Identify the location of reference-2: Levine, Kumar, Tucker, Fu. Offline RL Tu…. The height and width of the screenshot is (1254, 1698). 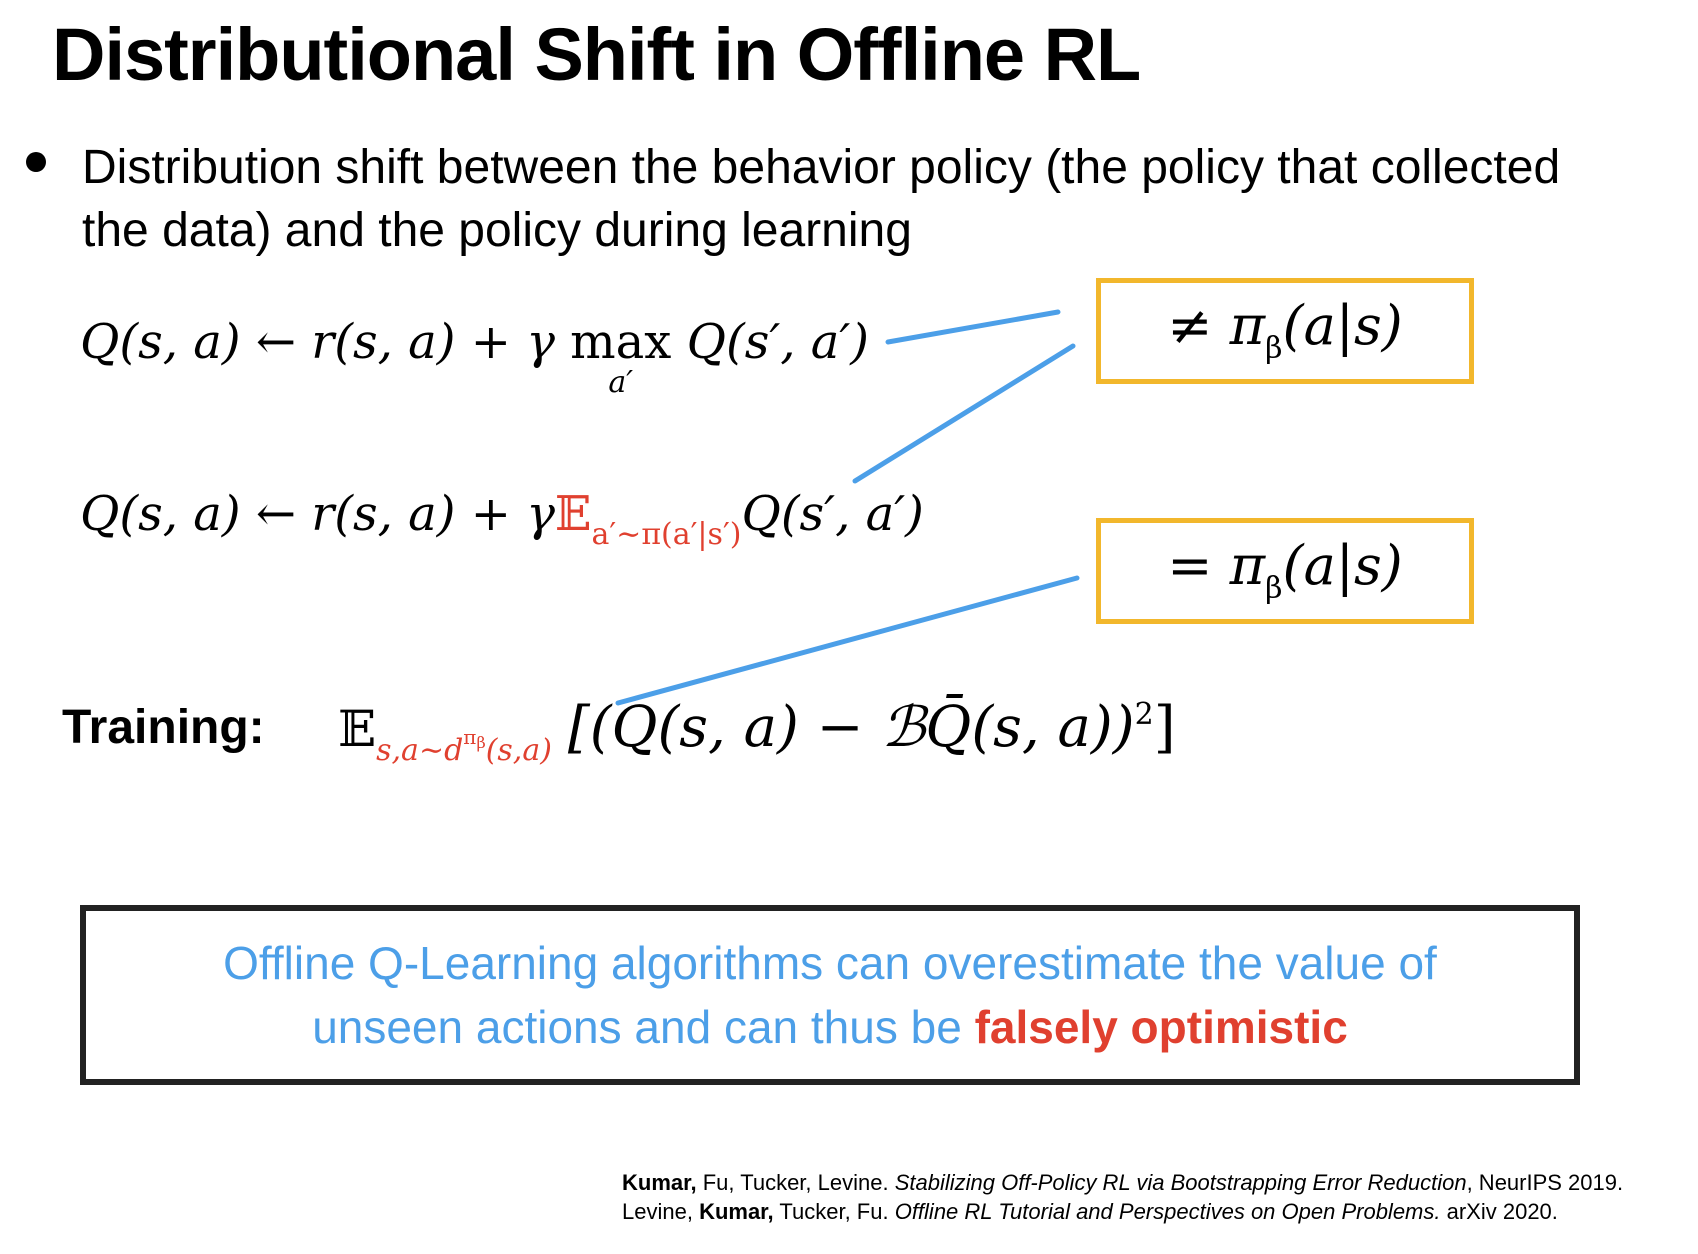
(1090, 1211).